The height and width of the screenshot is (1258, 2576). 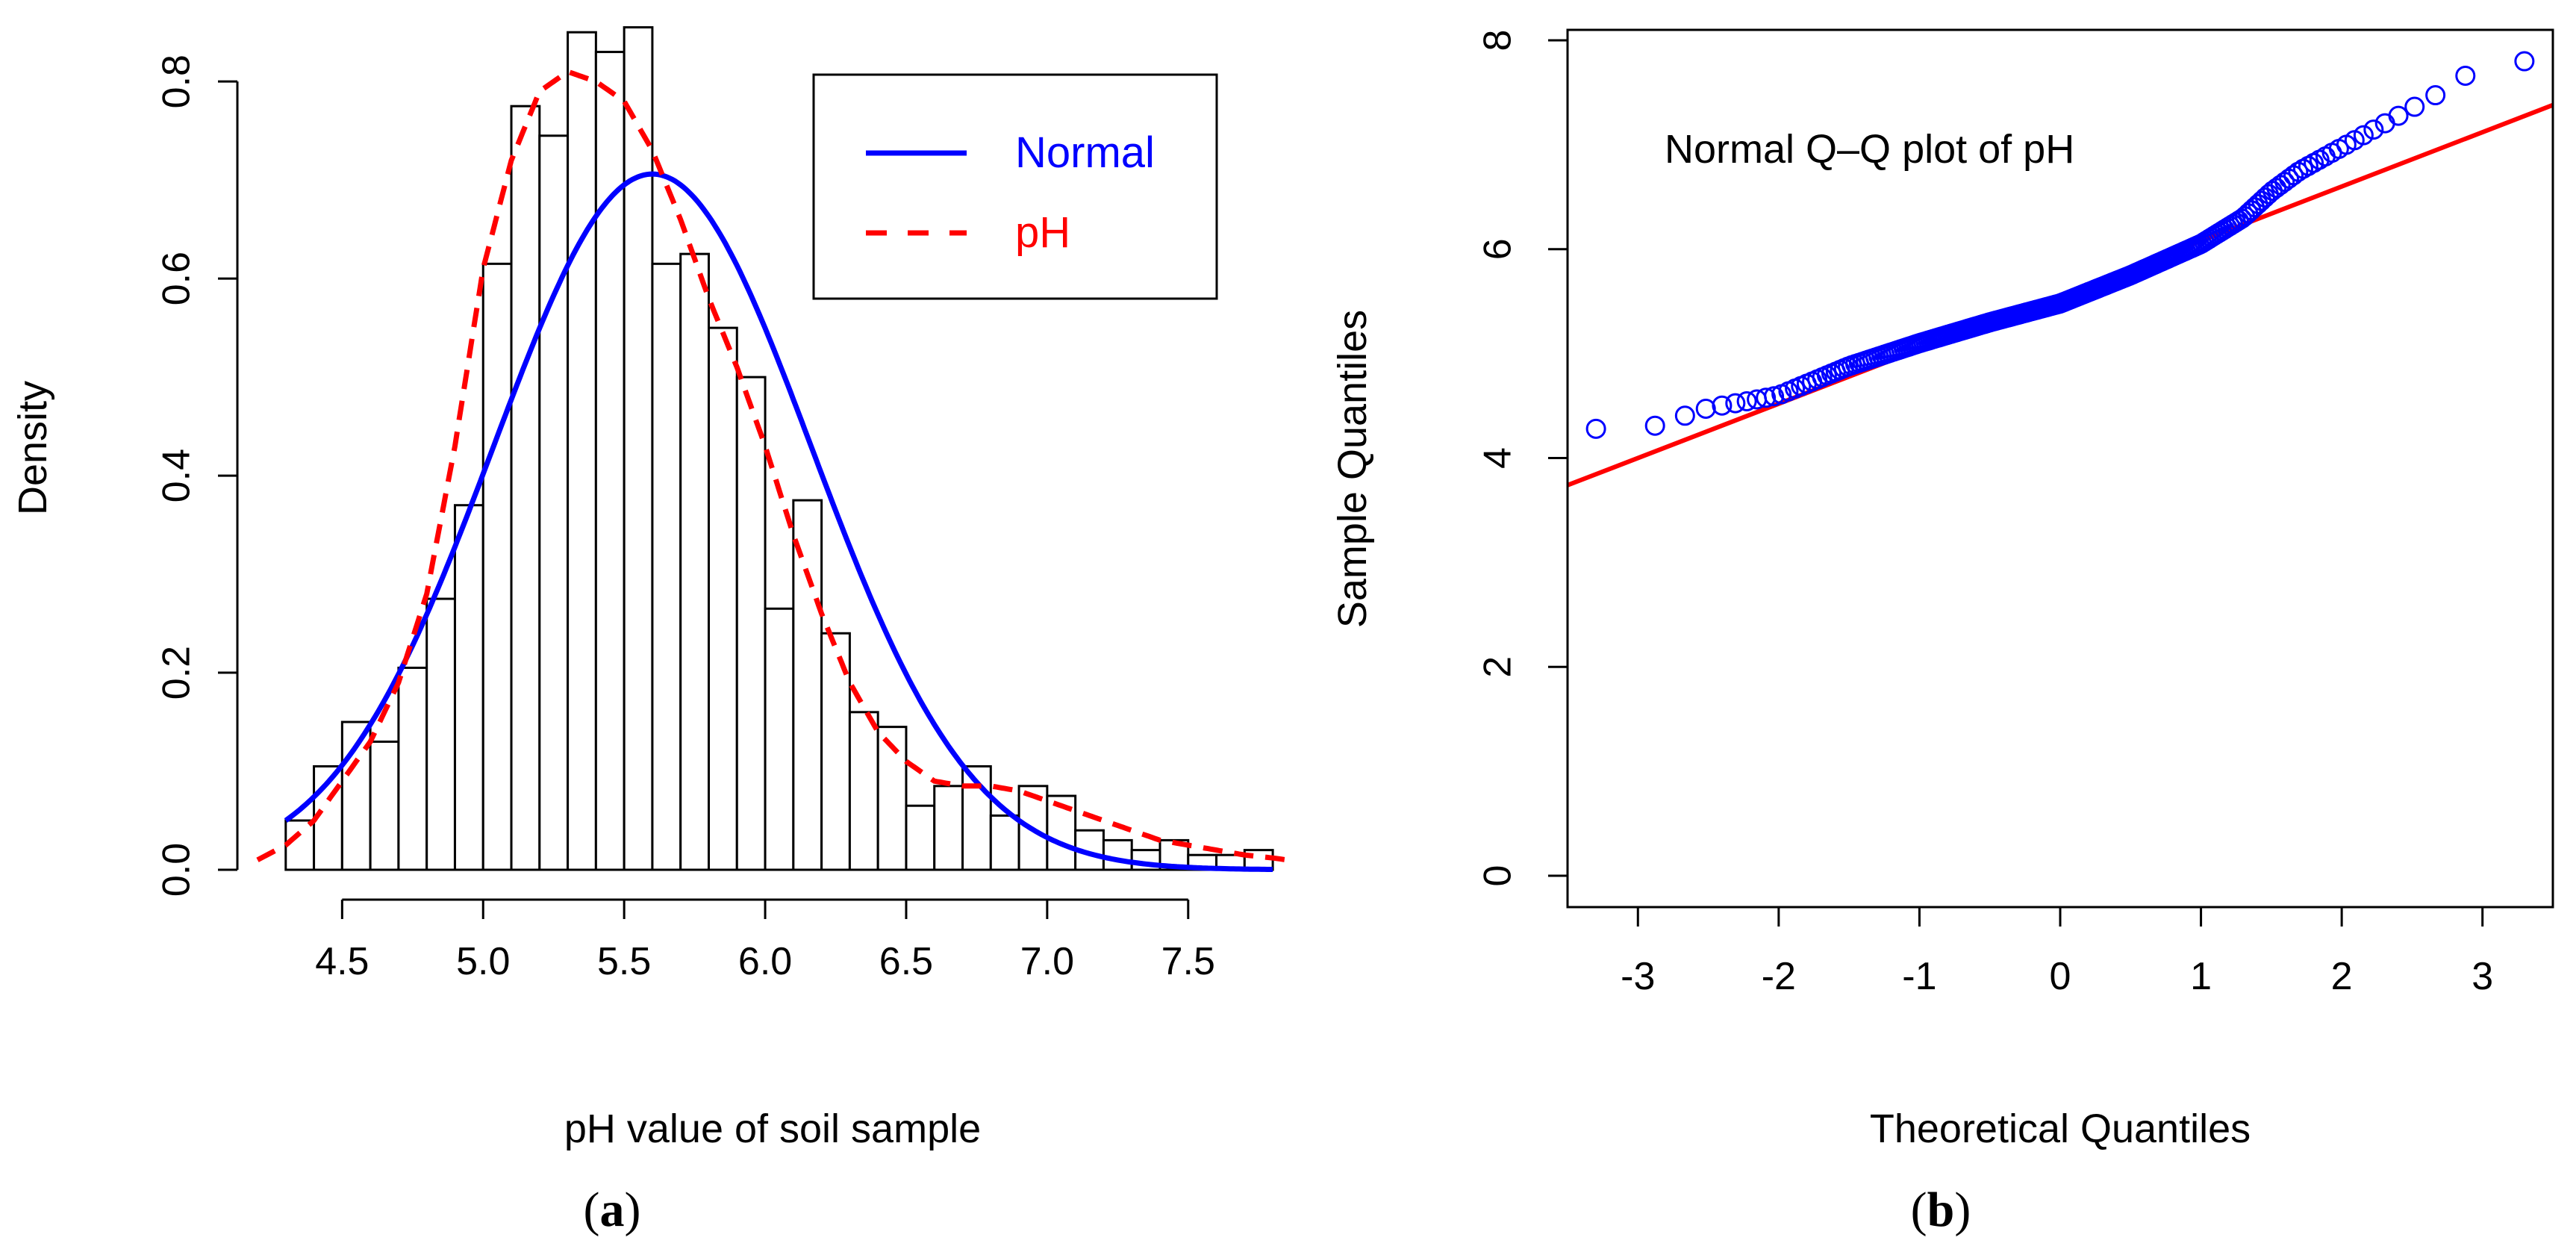 I want to click on y-tick-label: 0.8, so click(x=177, y=81).